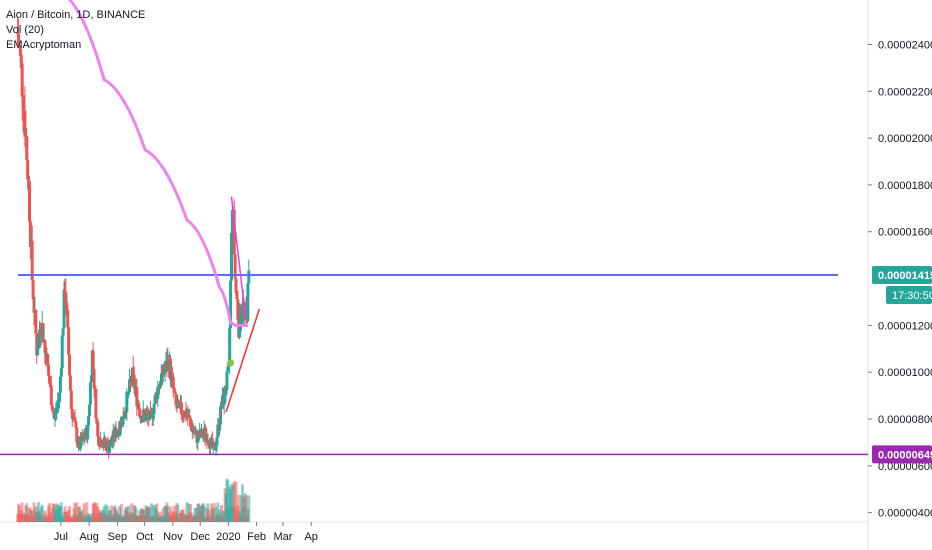 The image size is (932, 550). I want to click on x-month-label: Feb, so click(256, 537).